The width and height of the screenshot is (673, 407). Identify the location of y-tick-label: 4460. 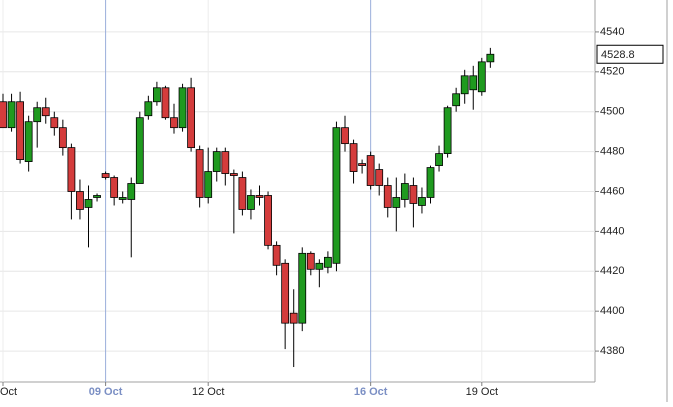
(612, 191).